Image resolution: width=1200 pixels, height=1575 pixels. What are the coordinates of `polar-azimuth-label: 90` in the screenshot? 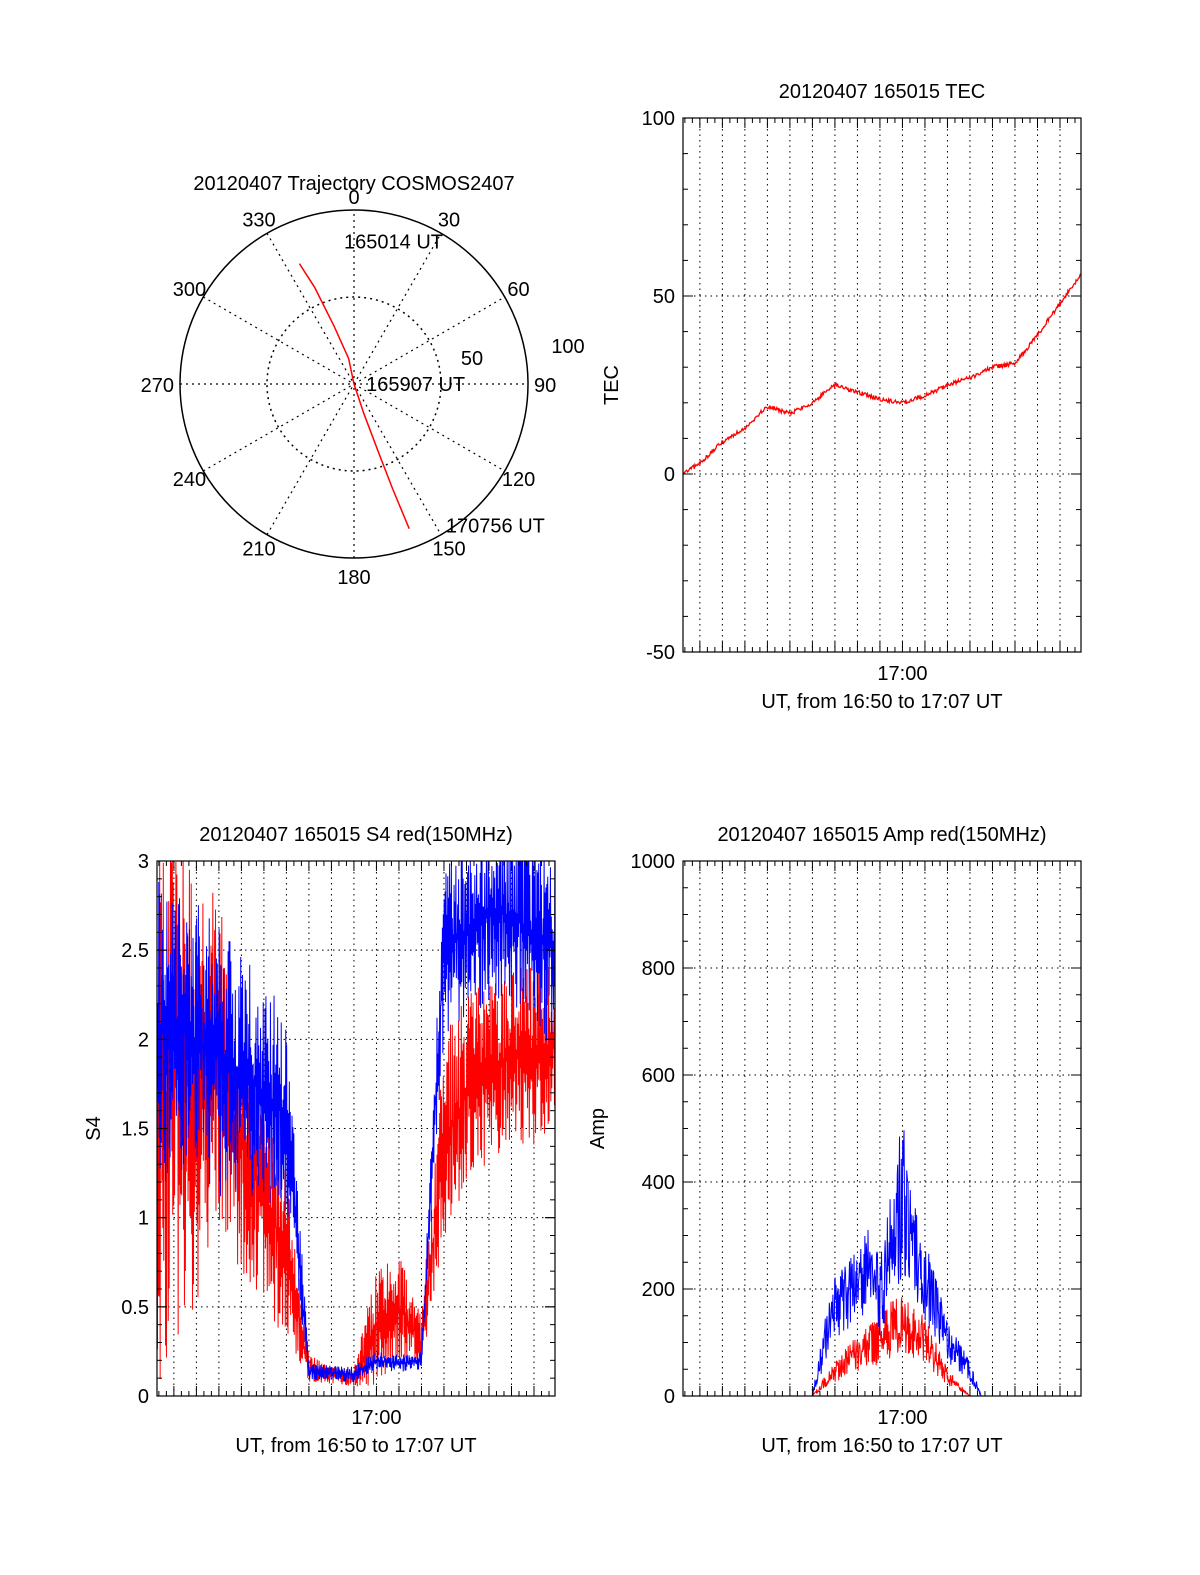 It's located at (545, 386).